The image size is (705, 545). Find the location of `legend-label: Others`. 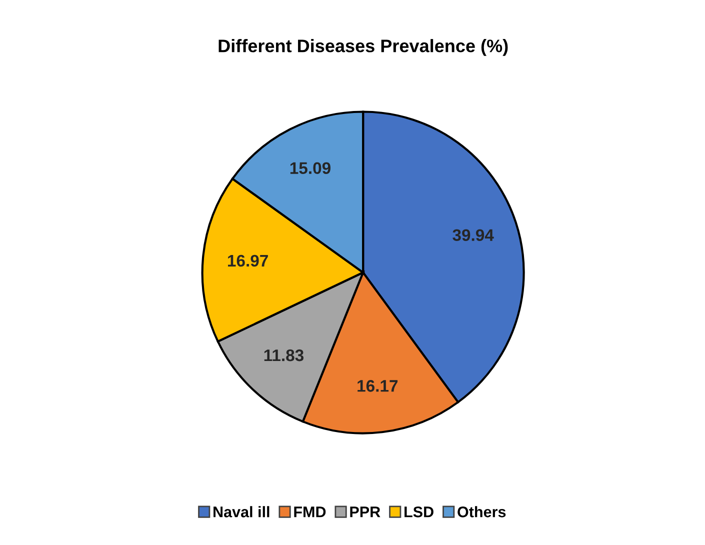

legend-label: Others is located at coordinates (482, 512).